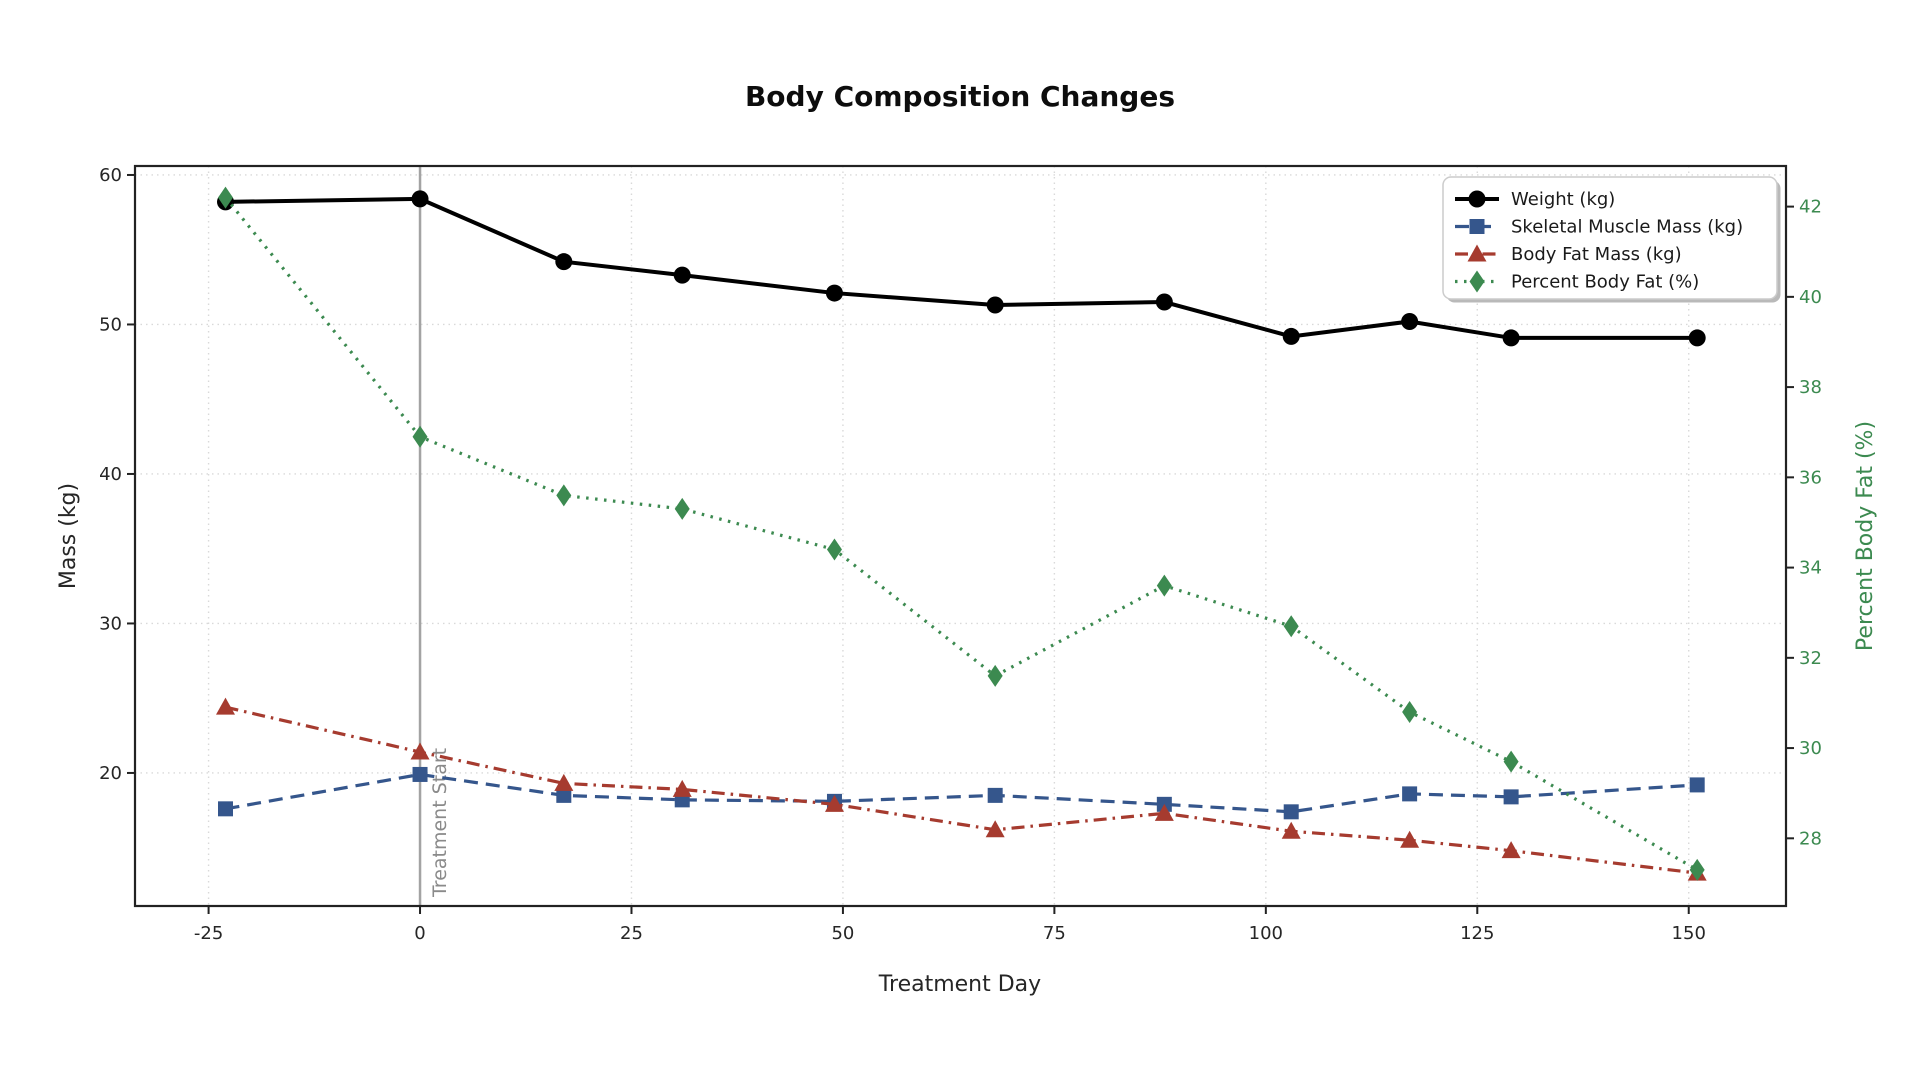  Describe the element at coordinates (1605, 282) in the screenshot. I see `legend-label: Percent Body Fat (%)` at that location.